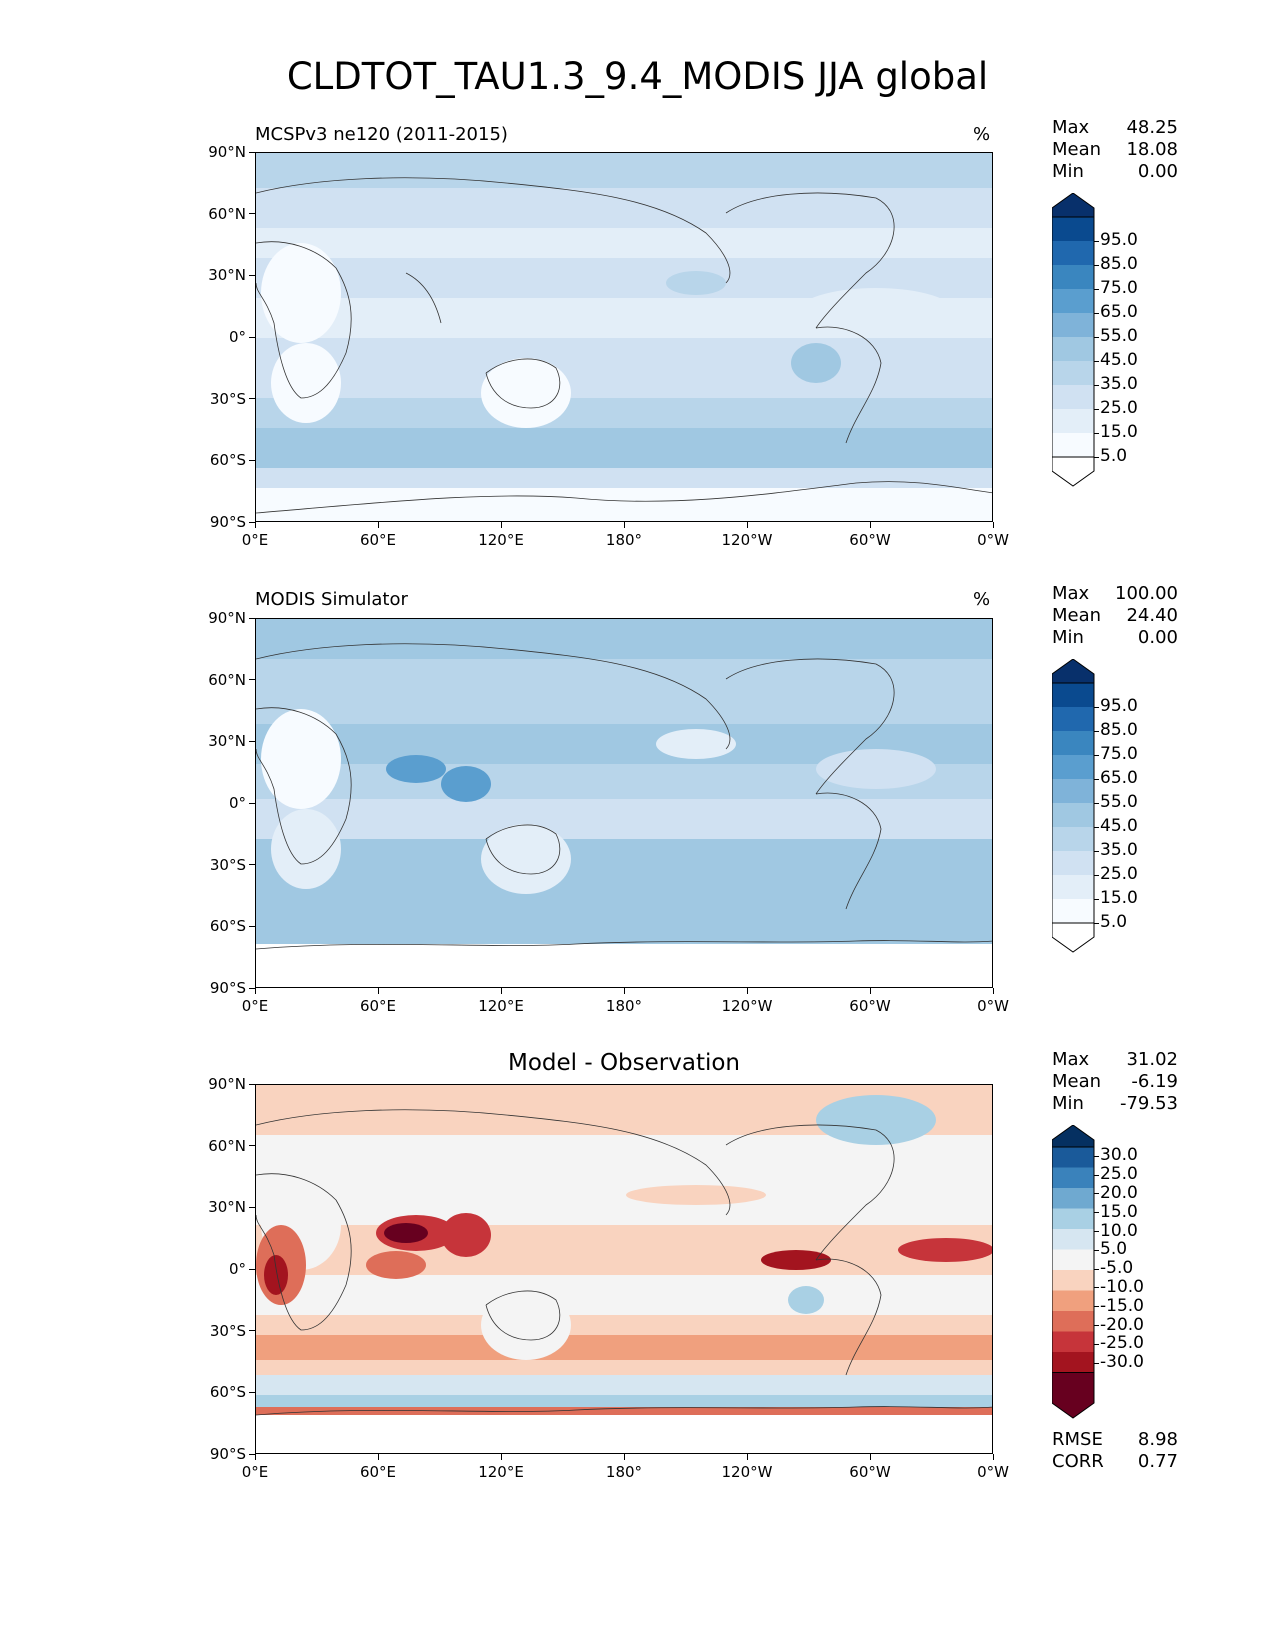  What do you see at coordinates (1119, 1230) in the screenshot?
I see `colorbar-label: 10.0` at bounding box center [1119, 1230].